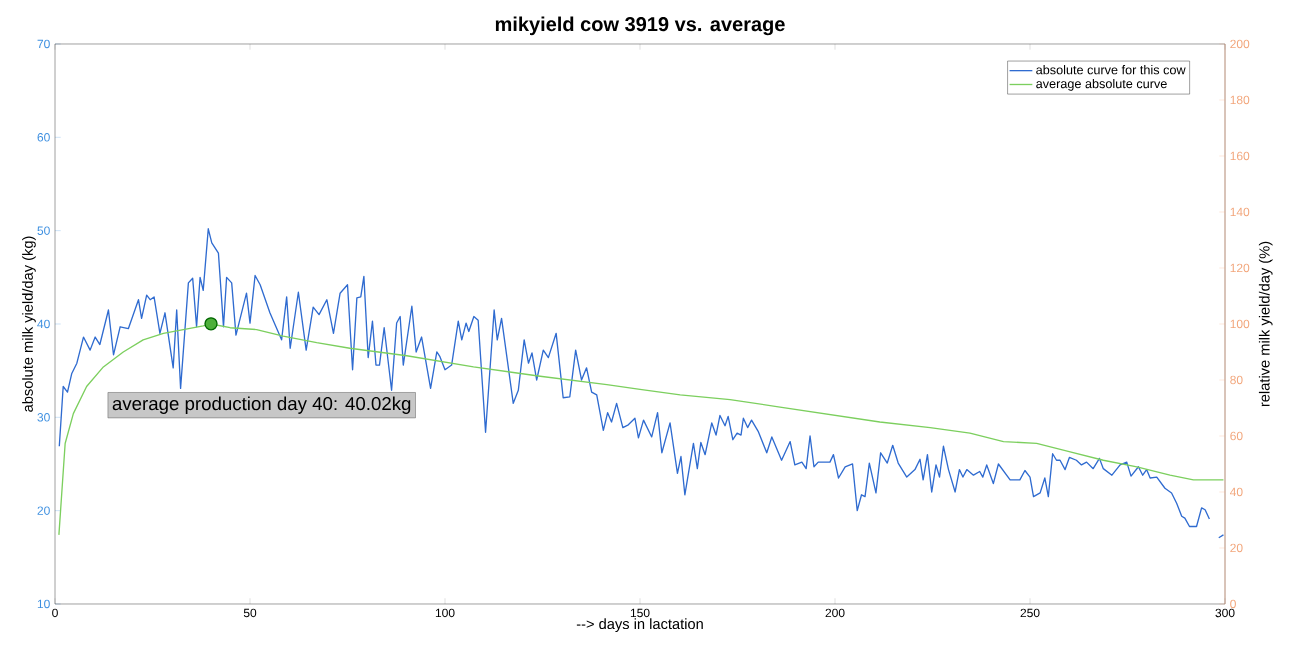 The height and width of the screenshot is (648, 1294). What do you see at coordinates (1111, 70) in the screenshot?
I see `legend-label: absolute curve for this cow` at bounding box center [1111, 70].